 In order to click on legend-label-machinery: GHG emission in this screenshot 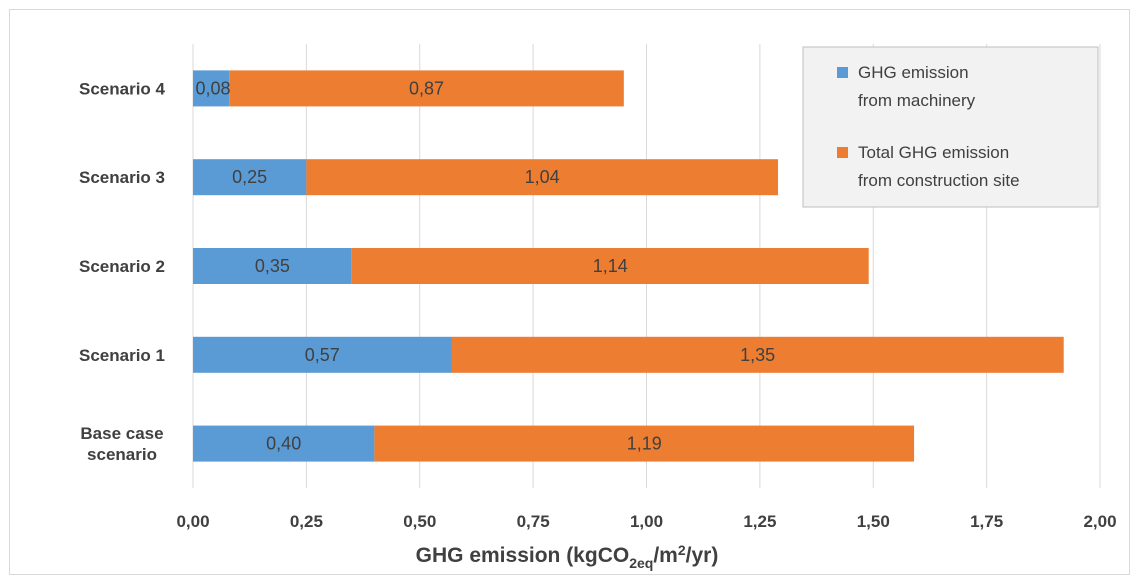, I will do `click(913, 72)`.